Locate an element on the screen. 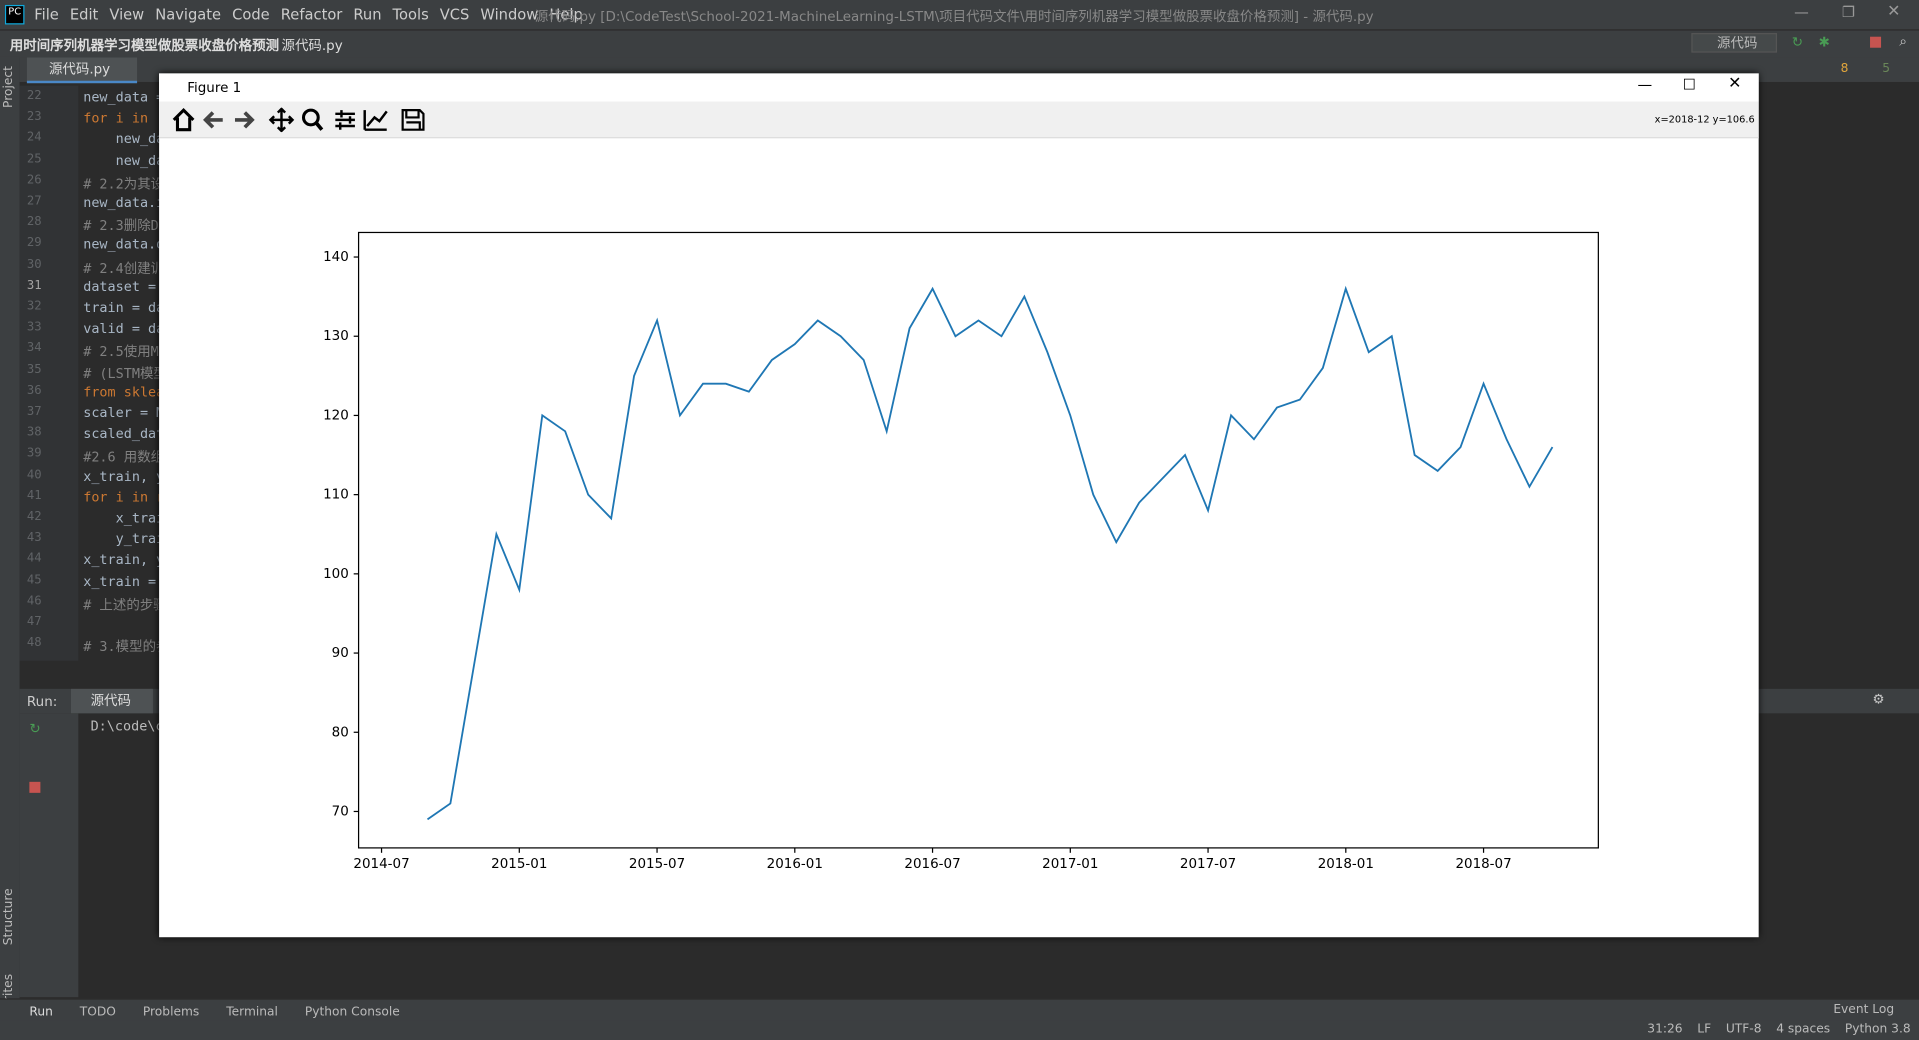 The width and height of the screenshot is (1919, 1040). code-line: new_data = is located at coordinates (124, 97).